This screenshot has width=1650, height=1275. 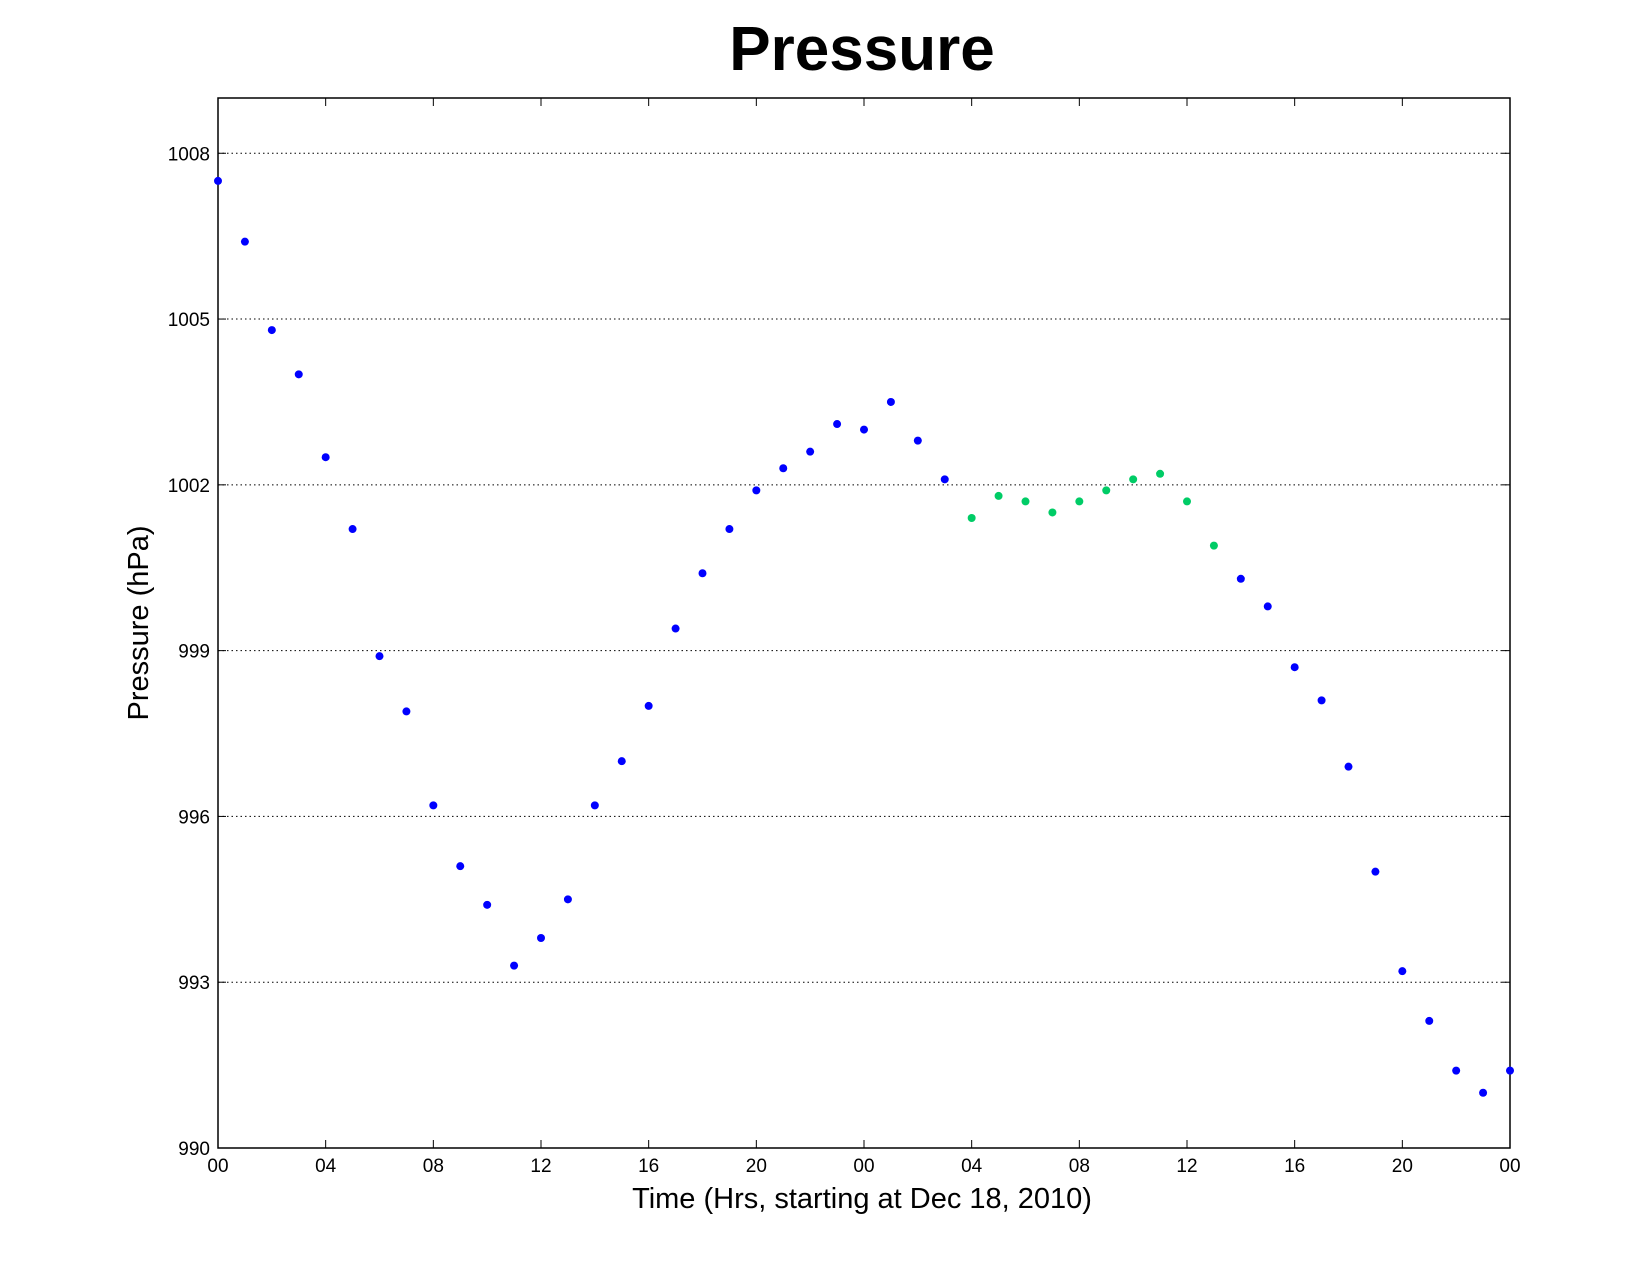 What do you see at coordinates (189, 320) in the screenshot?
I see `y-tick-label: 1005` at bounding box center [189, 320].